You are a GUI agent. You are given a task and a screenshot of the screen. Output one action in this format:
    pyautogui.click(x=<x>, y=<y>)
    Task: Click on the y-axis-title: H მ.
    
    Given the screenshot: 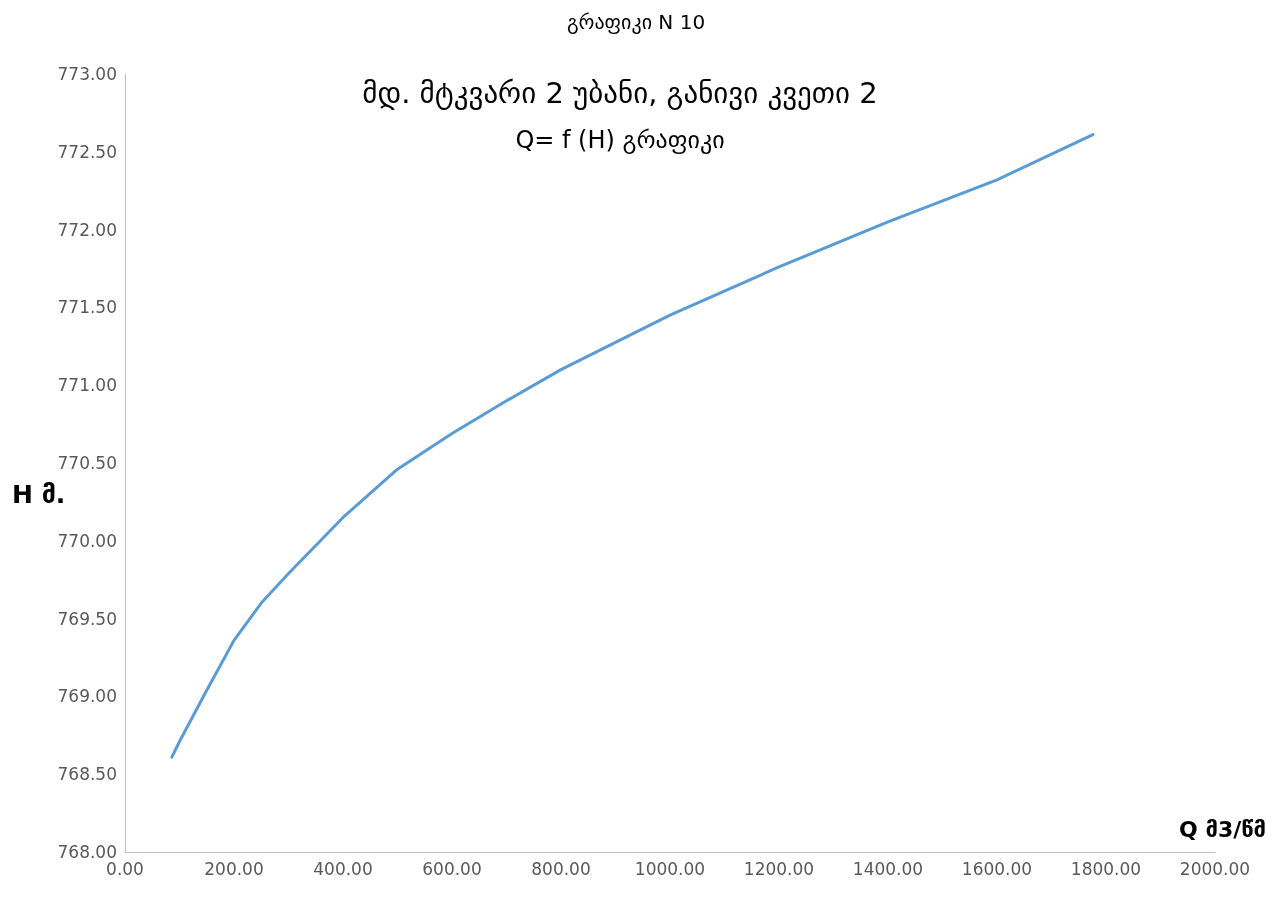 What is the action you would take?
    pyautogui.click(x=39, y=494)
    